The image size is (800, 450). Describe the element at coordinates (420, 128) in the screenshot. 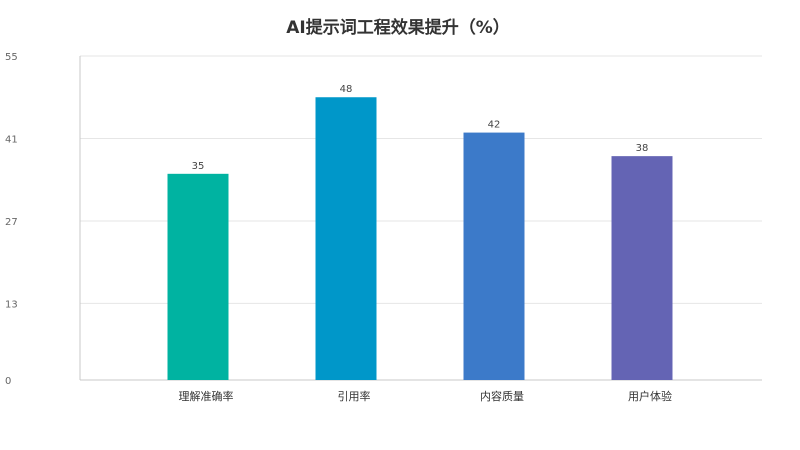

I see `value-labels: 35 48 42 38` at that location.